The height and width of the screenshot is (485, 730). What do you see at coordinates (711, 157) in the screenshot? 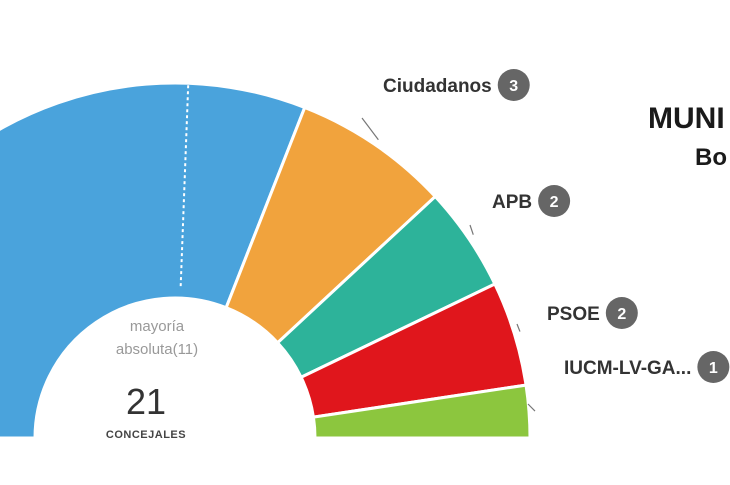
I see `chart-subtitle: Bo` at bounding box center [711, 157].